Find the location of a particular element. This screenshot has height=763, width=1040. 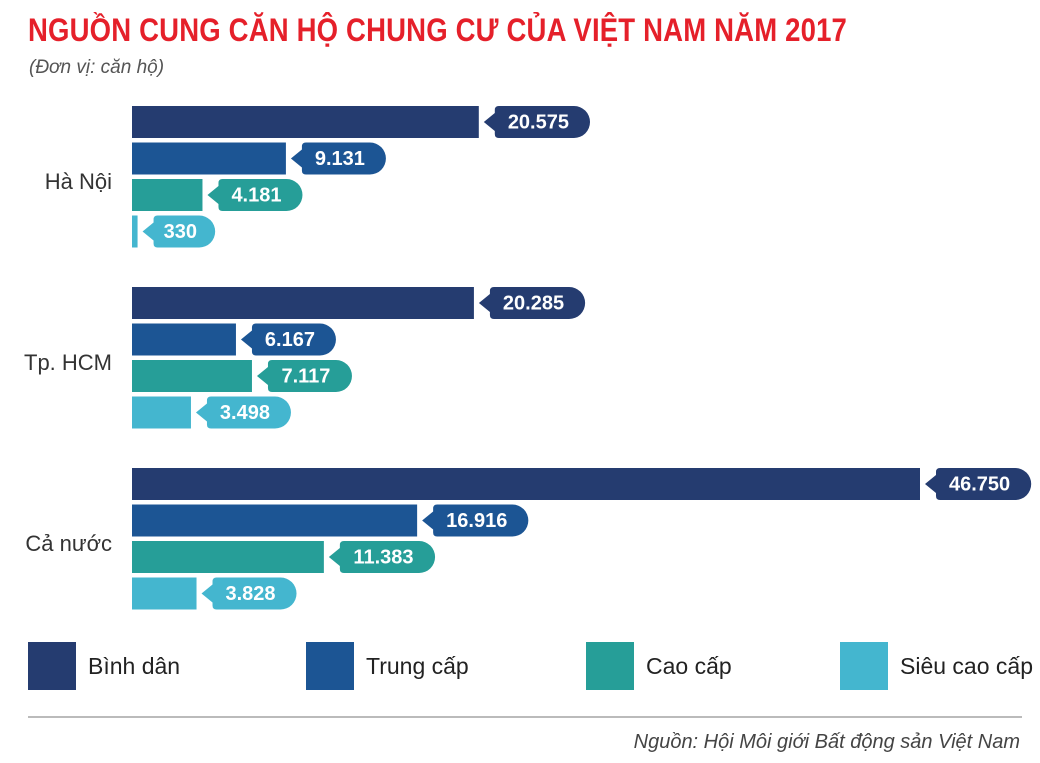

legend-swatch-sieu-cao-cap is located at coordinates (864, 666).